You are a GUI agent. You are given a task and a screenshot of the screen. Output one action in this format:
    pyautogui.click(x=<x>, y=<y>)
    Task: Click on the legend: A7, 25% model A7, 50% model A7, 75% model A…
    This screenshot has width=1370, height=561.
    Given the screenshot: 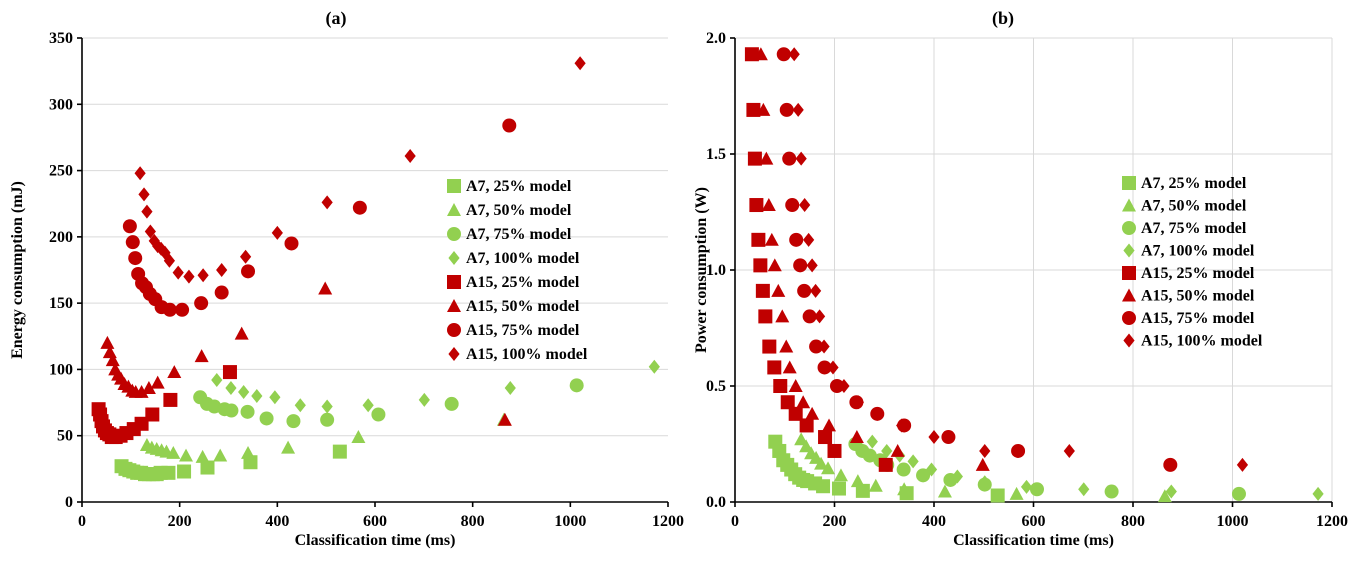 What is the action you would take?
    pyautogui.click(x=1192, y=262)
    